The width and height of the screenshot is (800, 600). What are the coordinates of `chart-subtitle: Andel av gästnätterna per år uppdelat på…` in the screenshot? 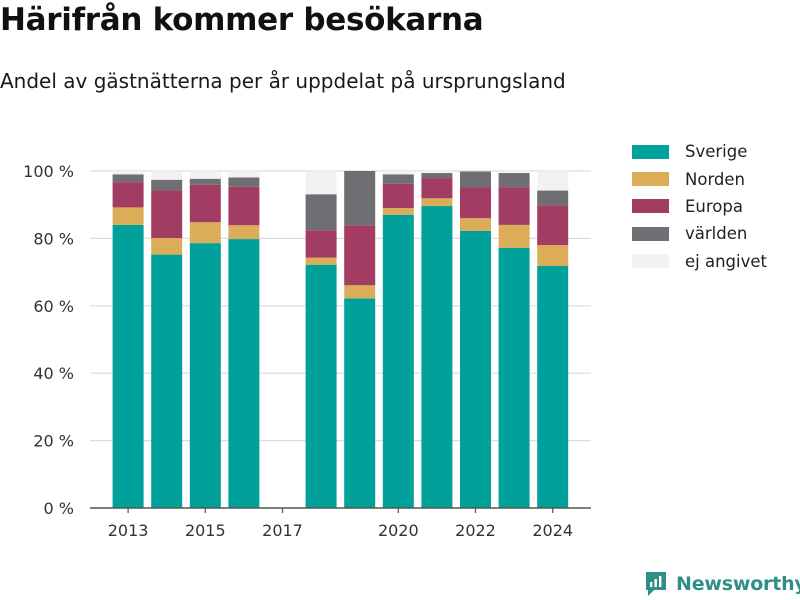 It's located at (283, 81).